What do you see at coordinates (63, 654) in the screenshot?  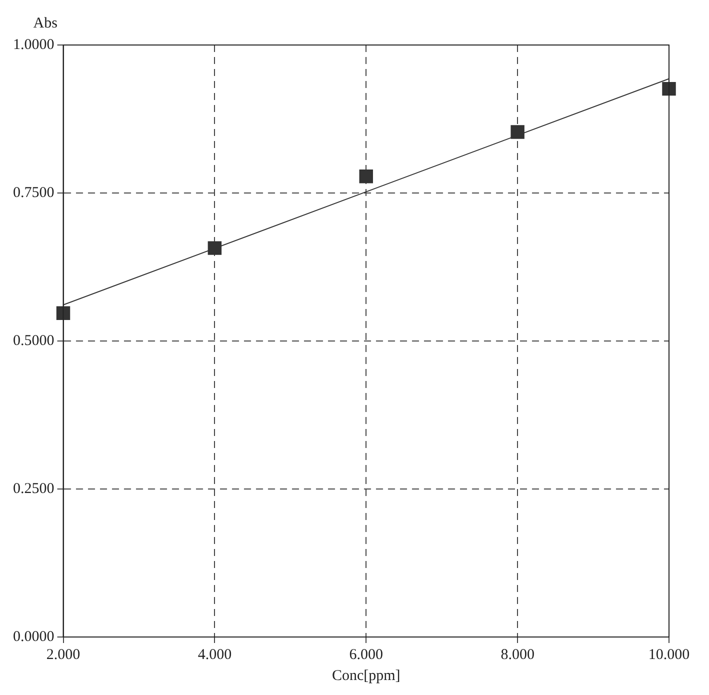 I see `x-tick-label: 2.000` at bounding box center [63, 654].